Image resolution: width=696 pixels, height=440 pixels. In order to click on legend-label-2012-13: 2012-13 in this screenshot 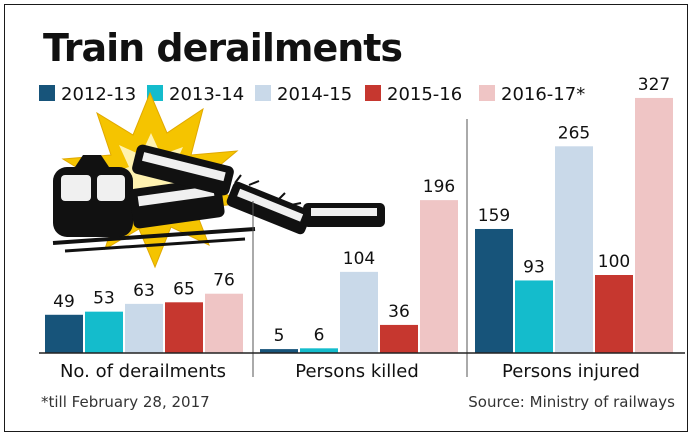, I will do `click(98, 94)`.